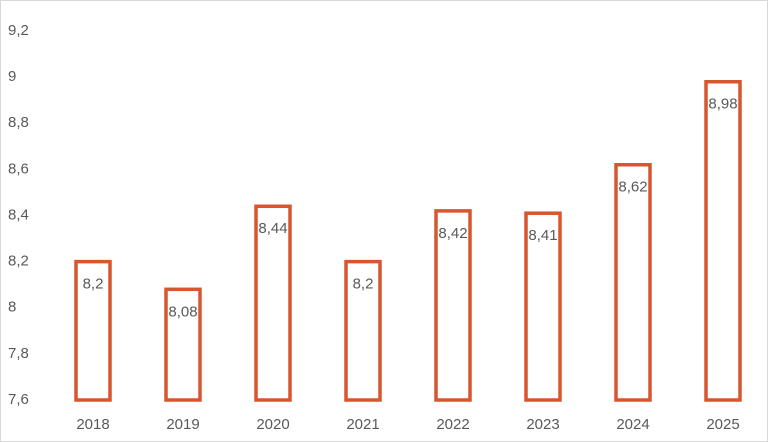  I want to click on y-tick-label: 8, so click(12, 307).